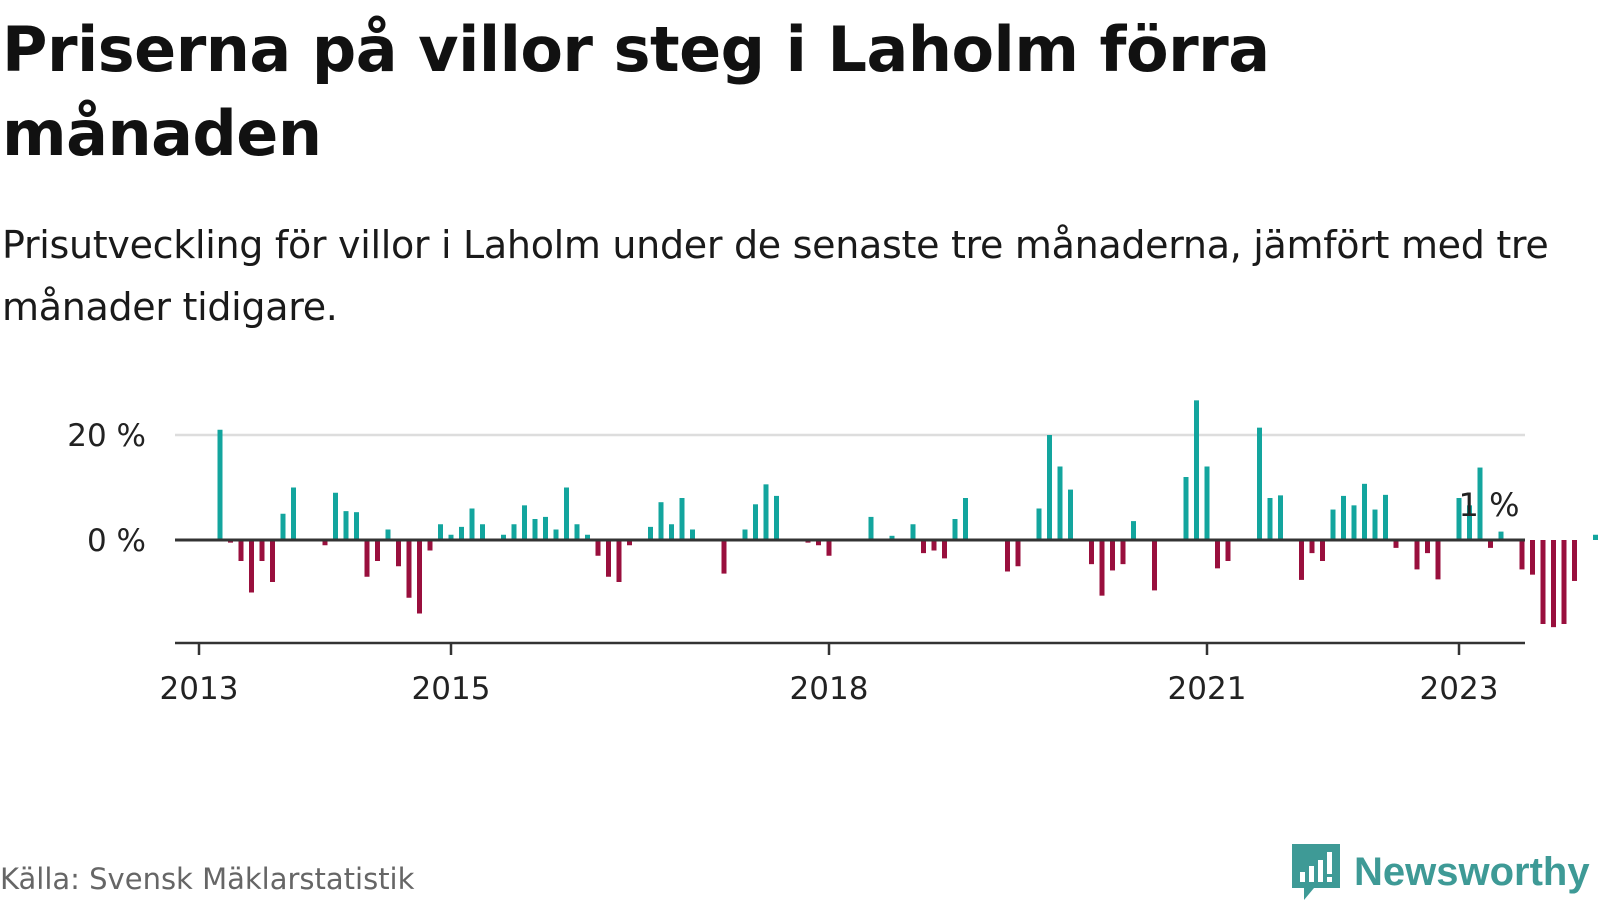 This screenshot has height=902, width=1600. What do you see at coordinates (116, 541) in the screenshot?
I see `y-tick-label: 0 %` at bounding box center [116, 541].